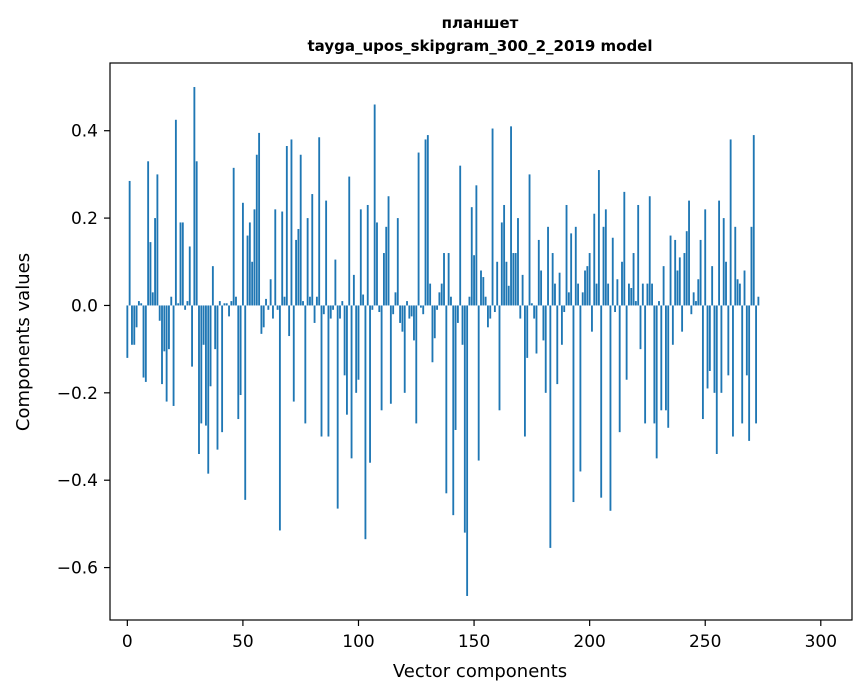  What do you see at coordinates (77, 481) in the screenshot?
I see `y-tick-label: −0.4` at bounding box center [77, 481].